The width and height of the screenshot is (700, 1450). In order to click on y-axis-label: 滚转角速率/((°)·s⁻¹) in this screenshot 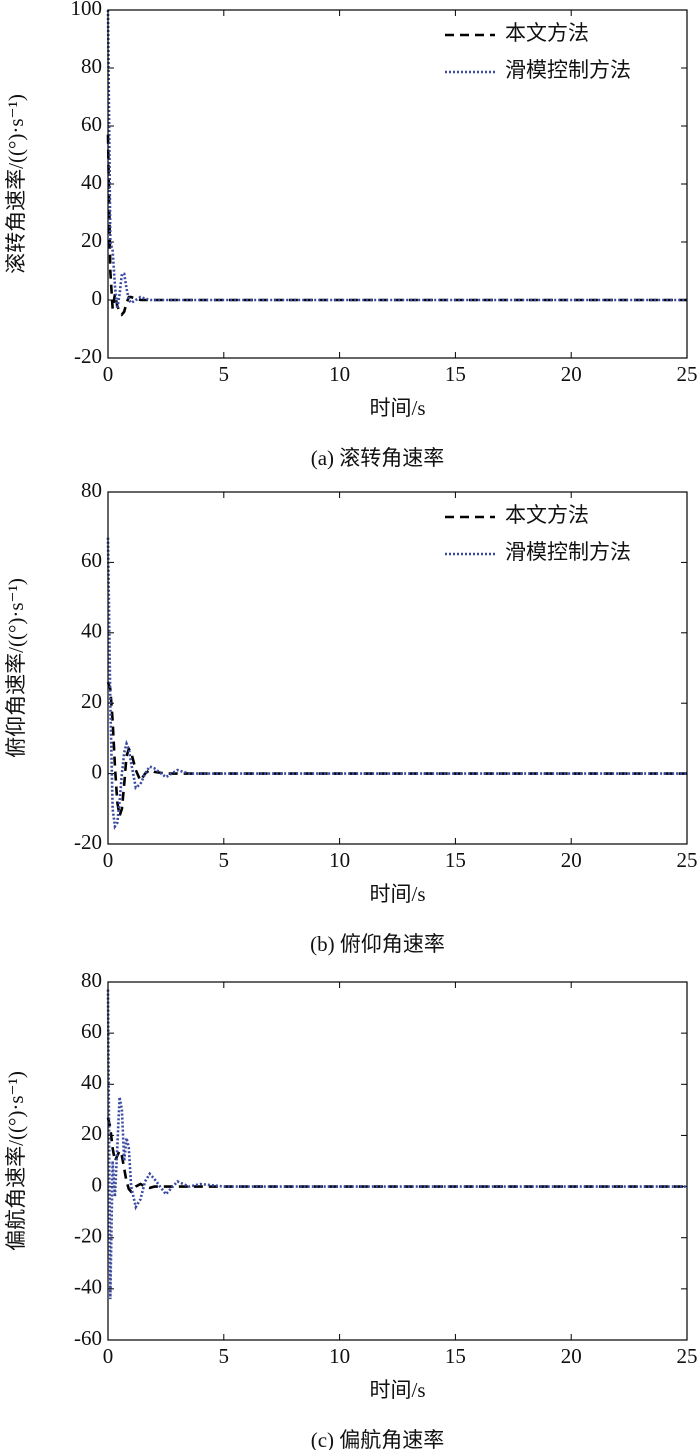, I will do `click(16, 184)`.